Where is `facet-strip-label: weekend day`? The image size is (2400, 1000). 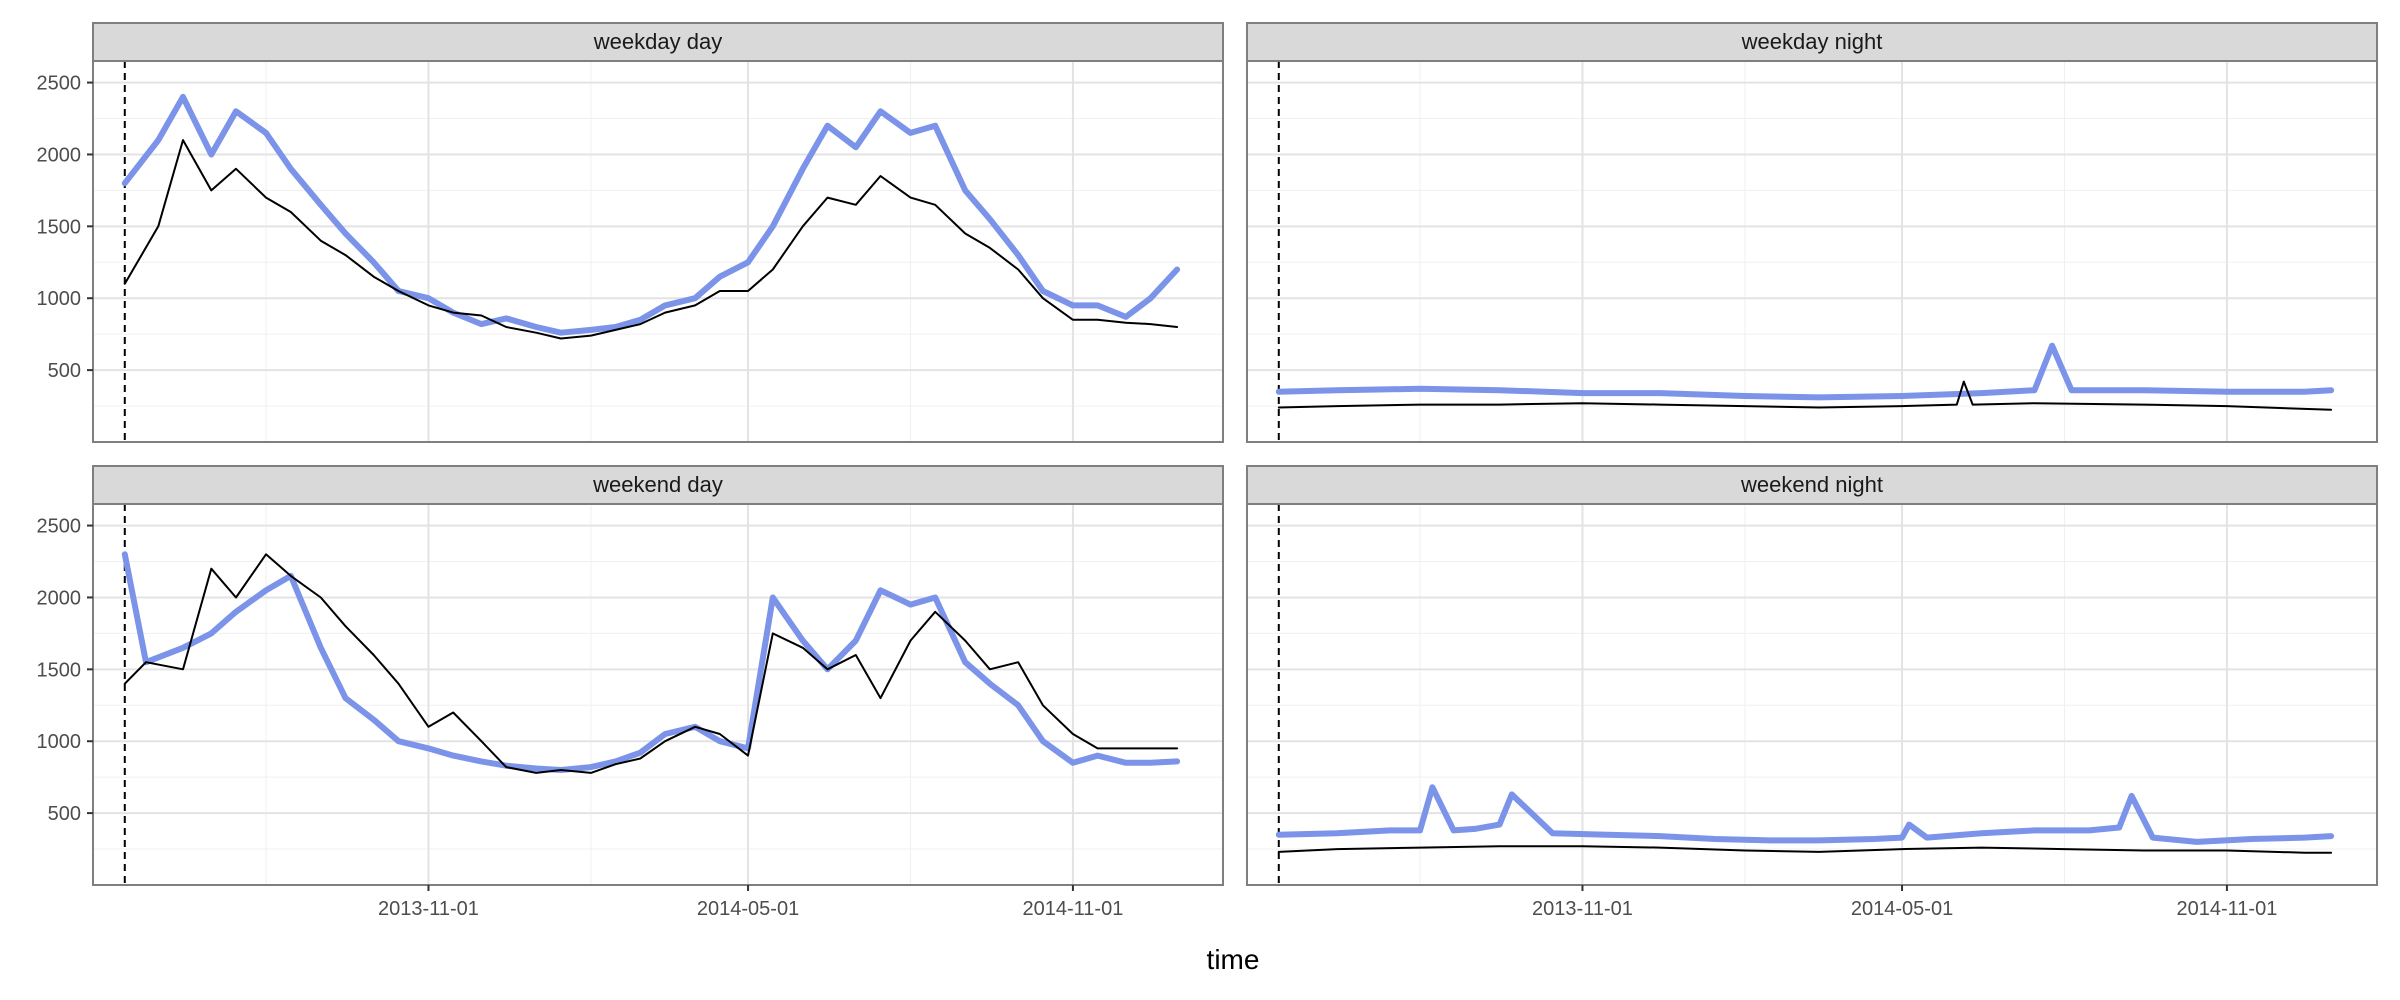 facet-strip-label: weekend day is located at coordinates (657, 484).